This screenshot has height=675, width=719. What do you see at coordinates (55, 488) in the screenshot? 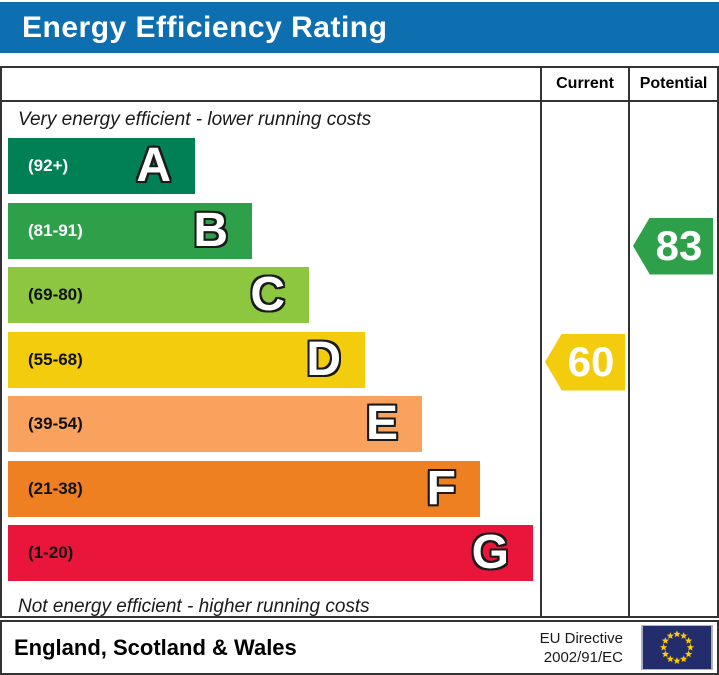
I see `band-range-label: (21-38)` at bounding box center [55, 488].